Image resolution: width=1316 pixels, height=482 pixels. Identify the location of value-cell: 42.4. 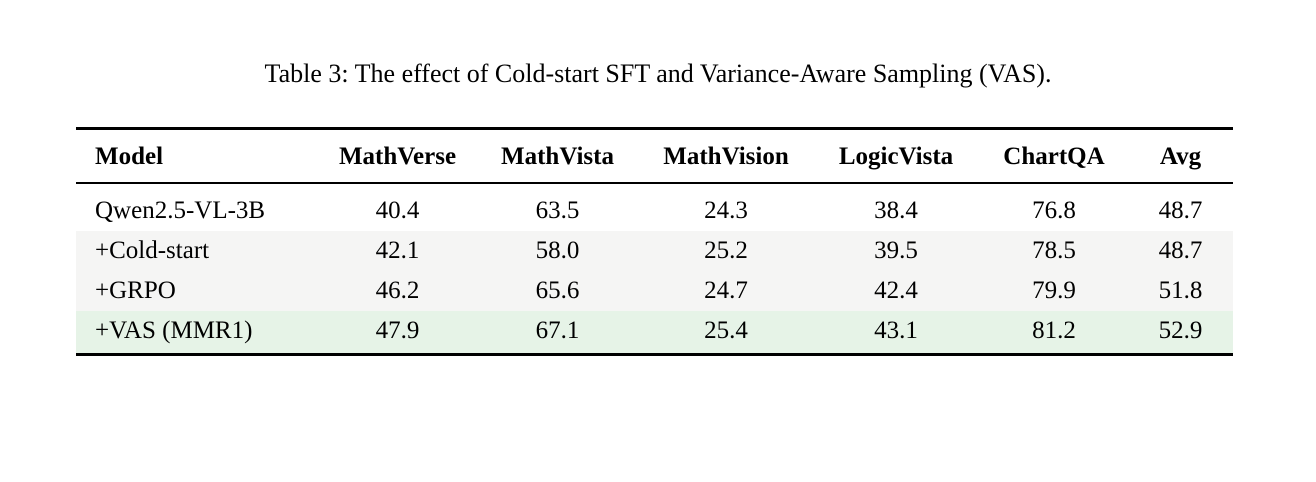
(896, 290).